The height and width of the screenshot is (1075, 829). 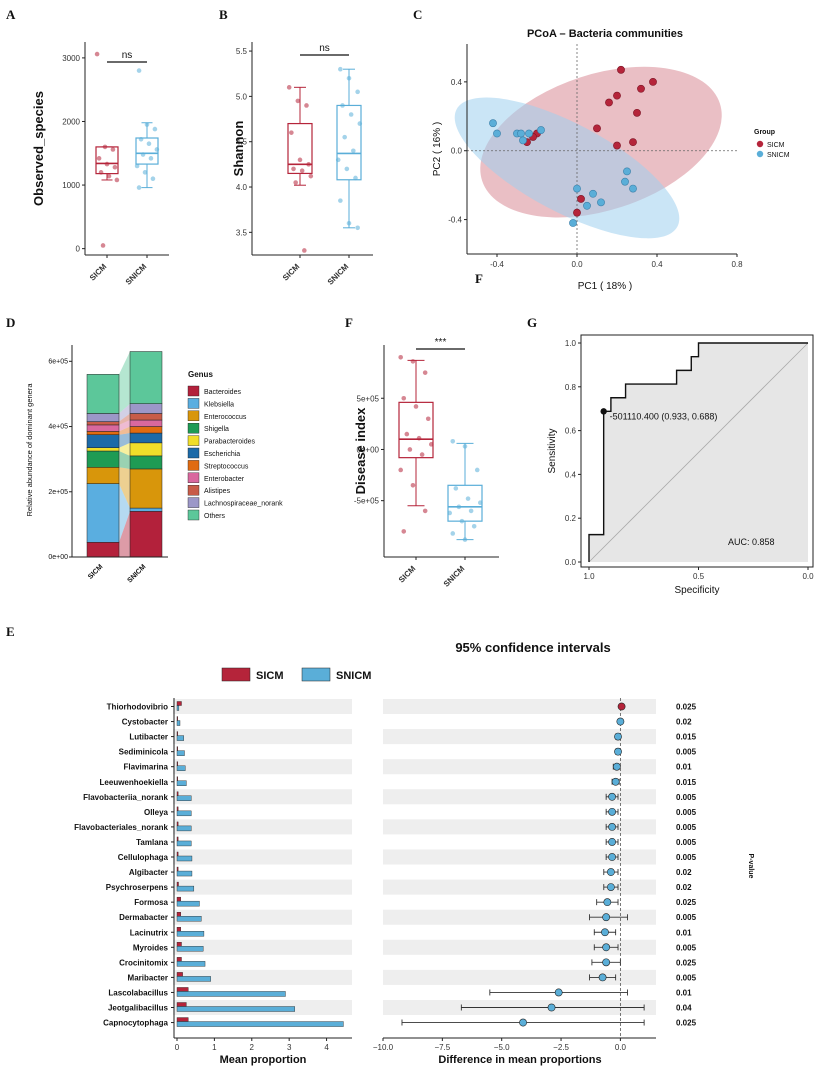 What do you see at coordinates (146, 767) in the screenshot?
I see `genus-label: Flavimarina` at bounding box center [146, 767].